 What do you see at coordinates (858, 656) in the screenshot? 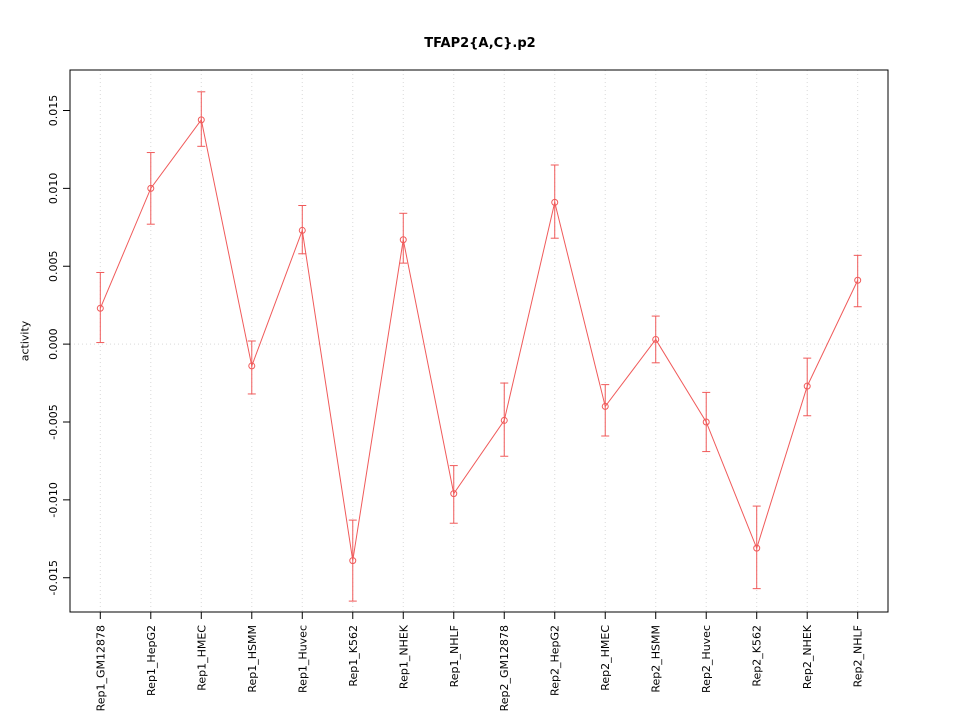
I see `x-tick-label: Rep2_NHLF` at bounding box center [858, 656].